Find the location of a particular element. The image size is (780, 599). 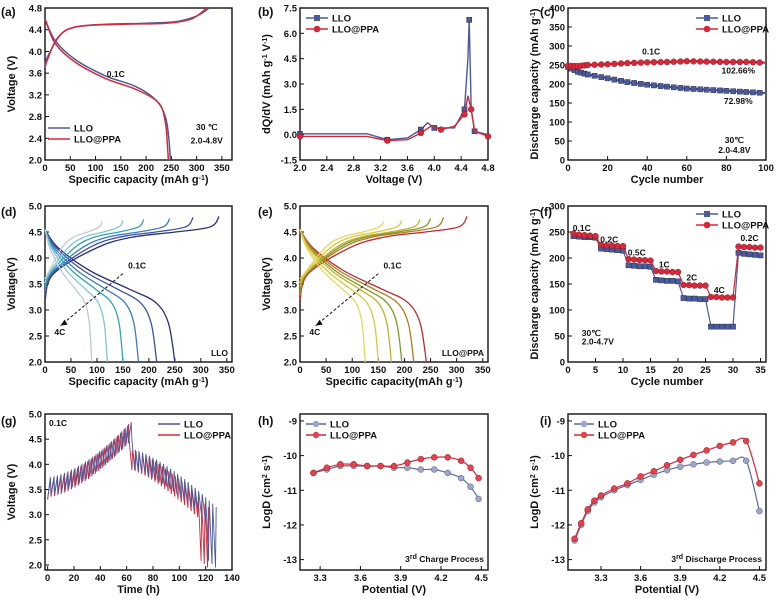

discharge-curve-0.5C is located at coordinates (92, 296).